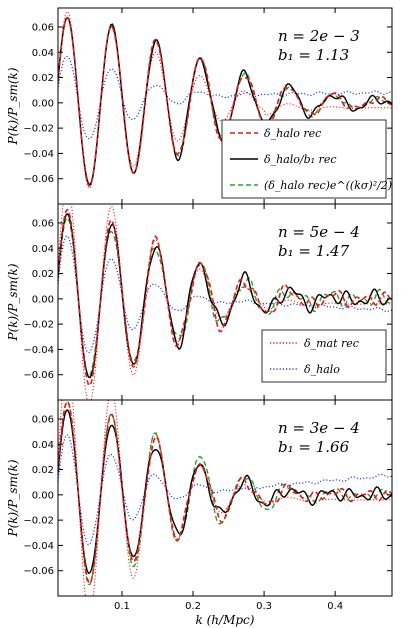 The width and height of the screenshot is (415, 628). I want to click on legend: δ_mat rec δ_halo, so click(324, 356).